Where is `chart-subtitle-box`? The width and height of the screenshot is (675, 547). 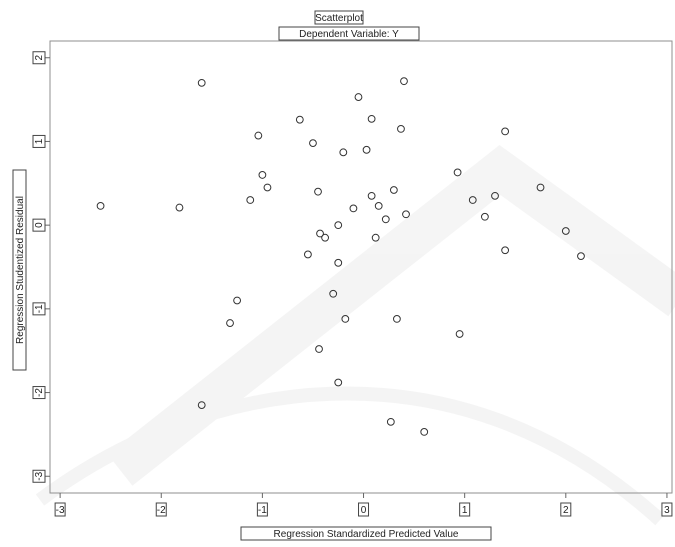 chart-subtitle-box is located at coordinates (349, 33).